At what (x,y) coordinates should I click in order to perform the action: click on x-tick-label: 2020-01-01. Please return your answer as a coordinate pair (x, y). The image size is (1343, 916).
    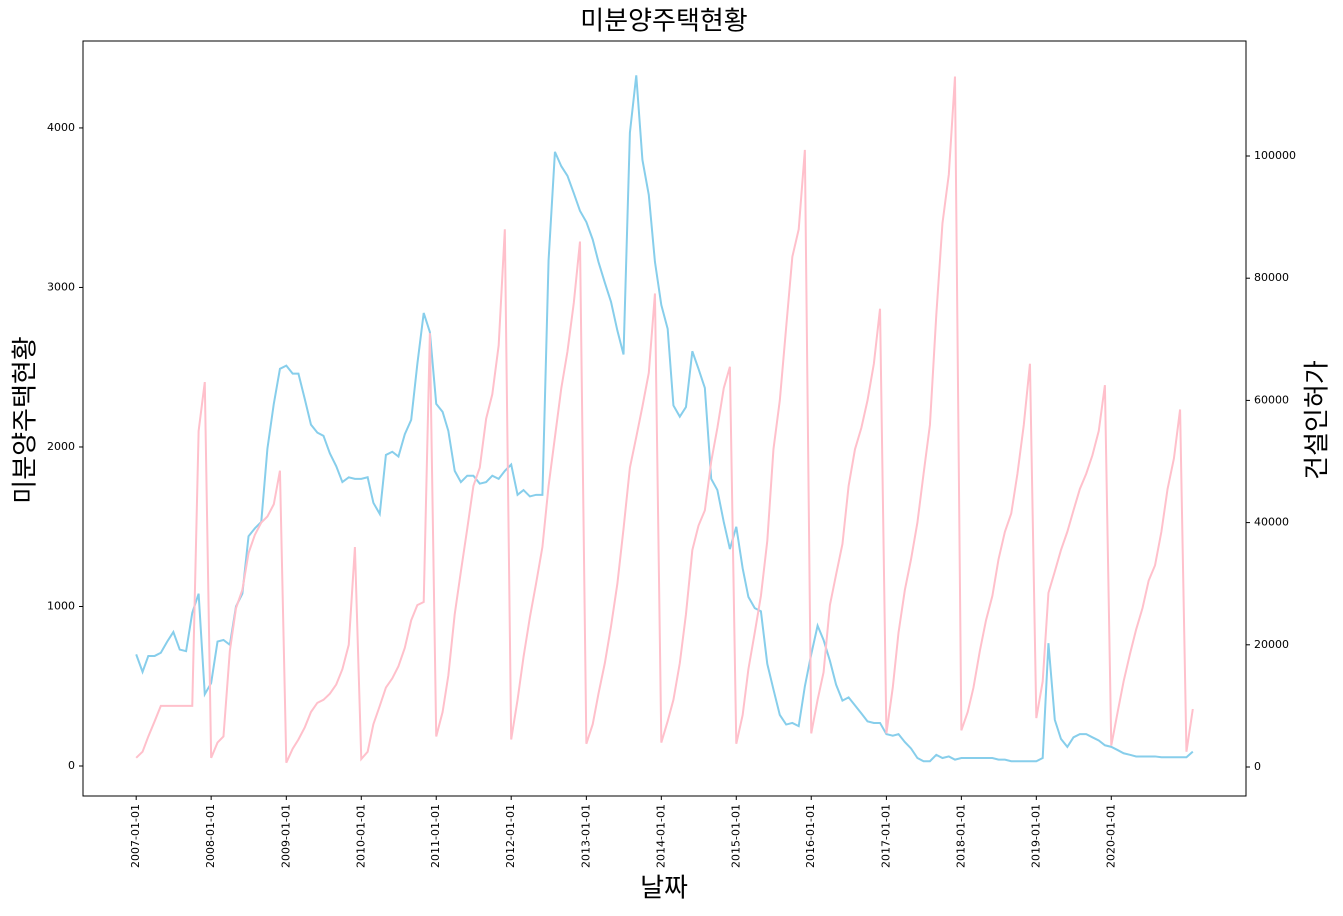
    Looking at the image, I should click on (1110, 836).